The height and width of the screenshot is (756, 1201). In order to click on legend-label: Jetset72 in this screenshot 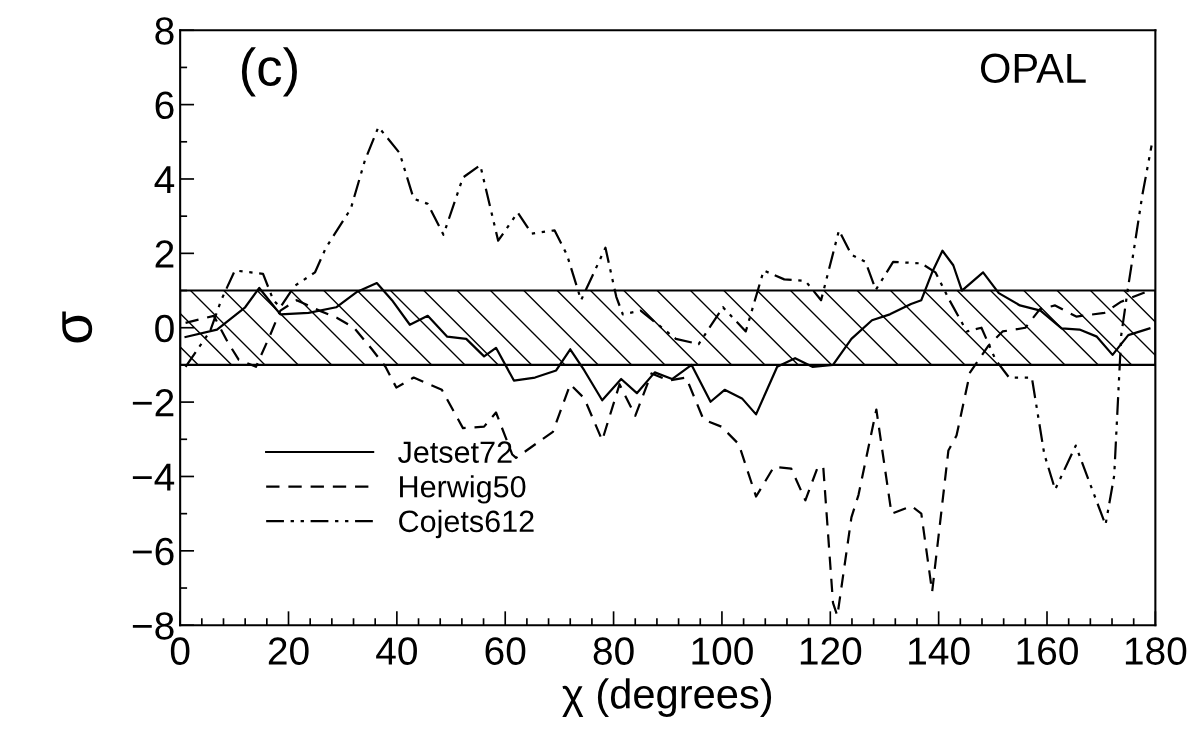, I will do `click(455, 452)`.